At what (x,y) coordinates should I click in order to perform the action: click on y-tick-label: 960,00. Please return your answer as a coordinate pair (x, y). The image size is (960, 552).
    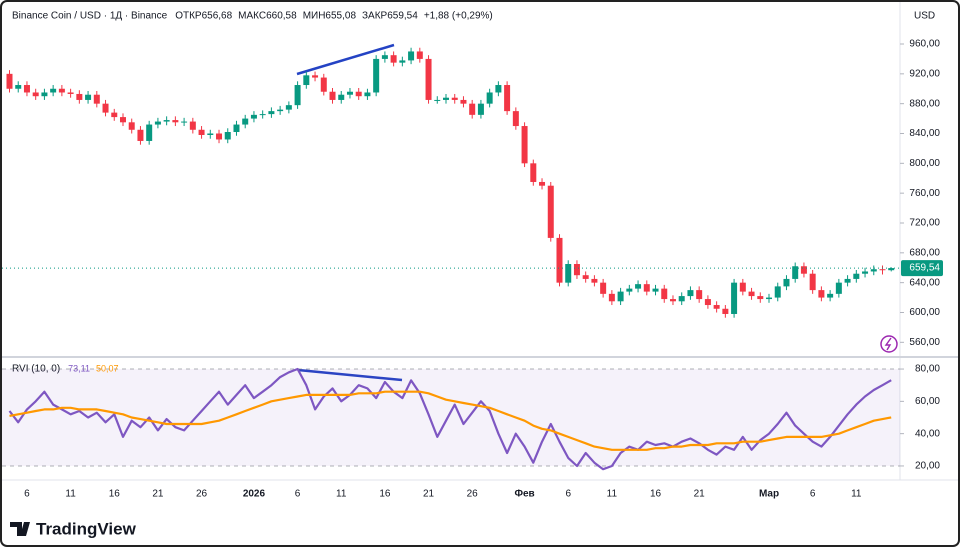
    Looking at the image, I should click on (924, 44).